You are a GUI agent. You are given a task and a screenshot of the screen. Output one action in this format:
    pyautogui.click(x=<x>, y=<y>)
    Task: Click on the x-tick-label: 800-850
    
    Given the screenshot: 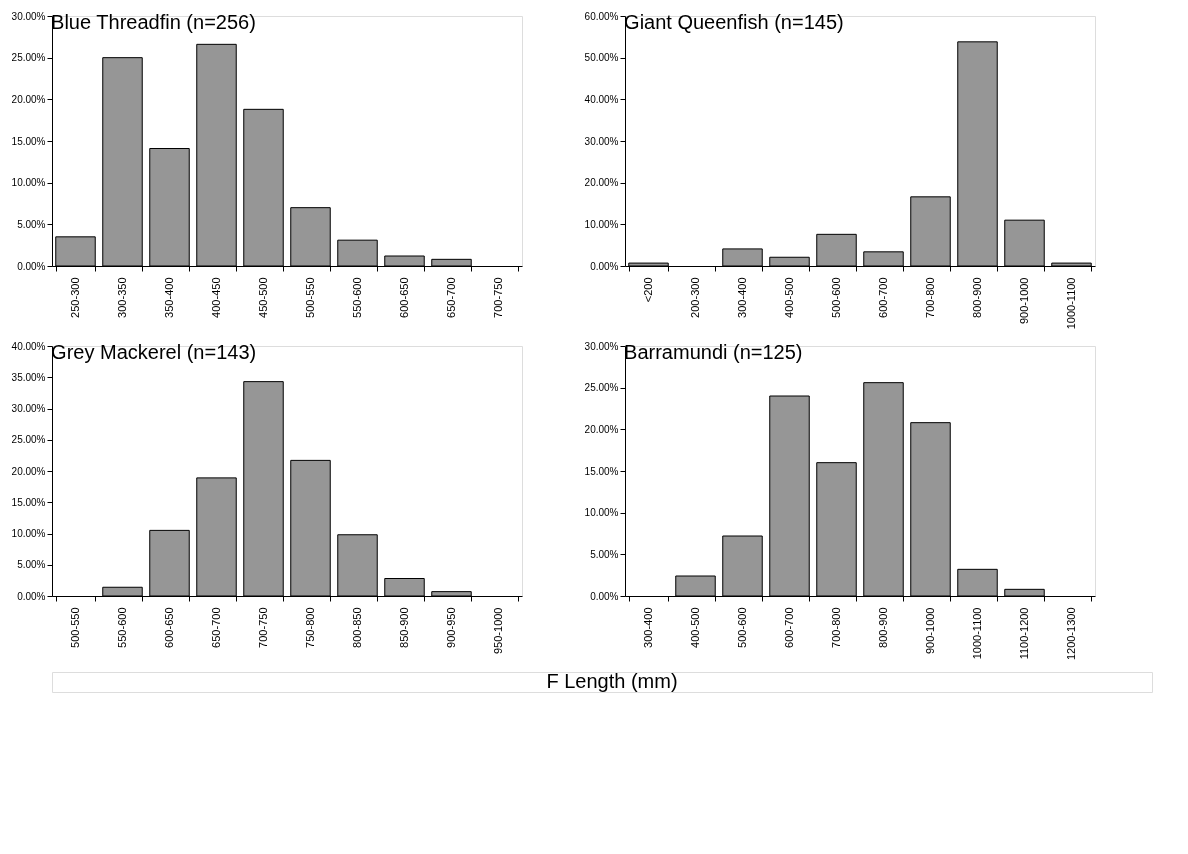 What is the action you would take?
    pyautogui.click(x=357, y=627)
    